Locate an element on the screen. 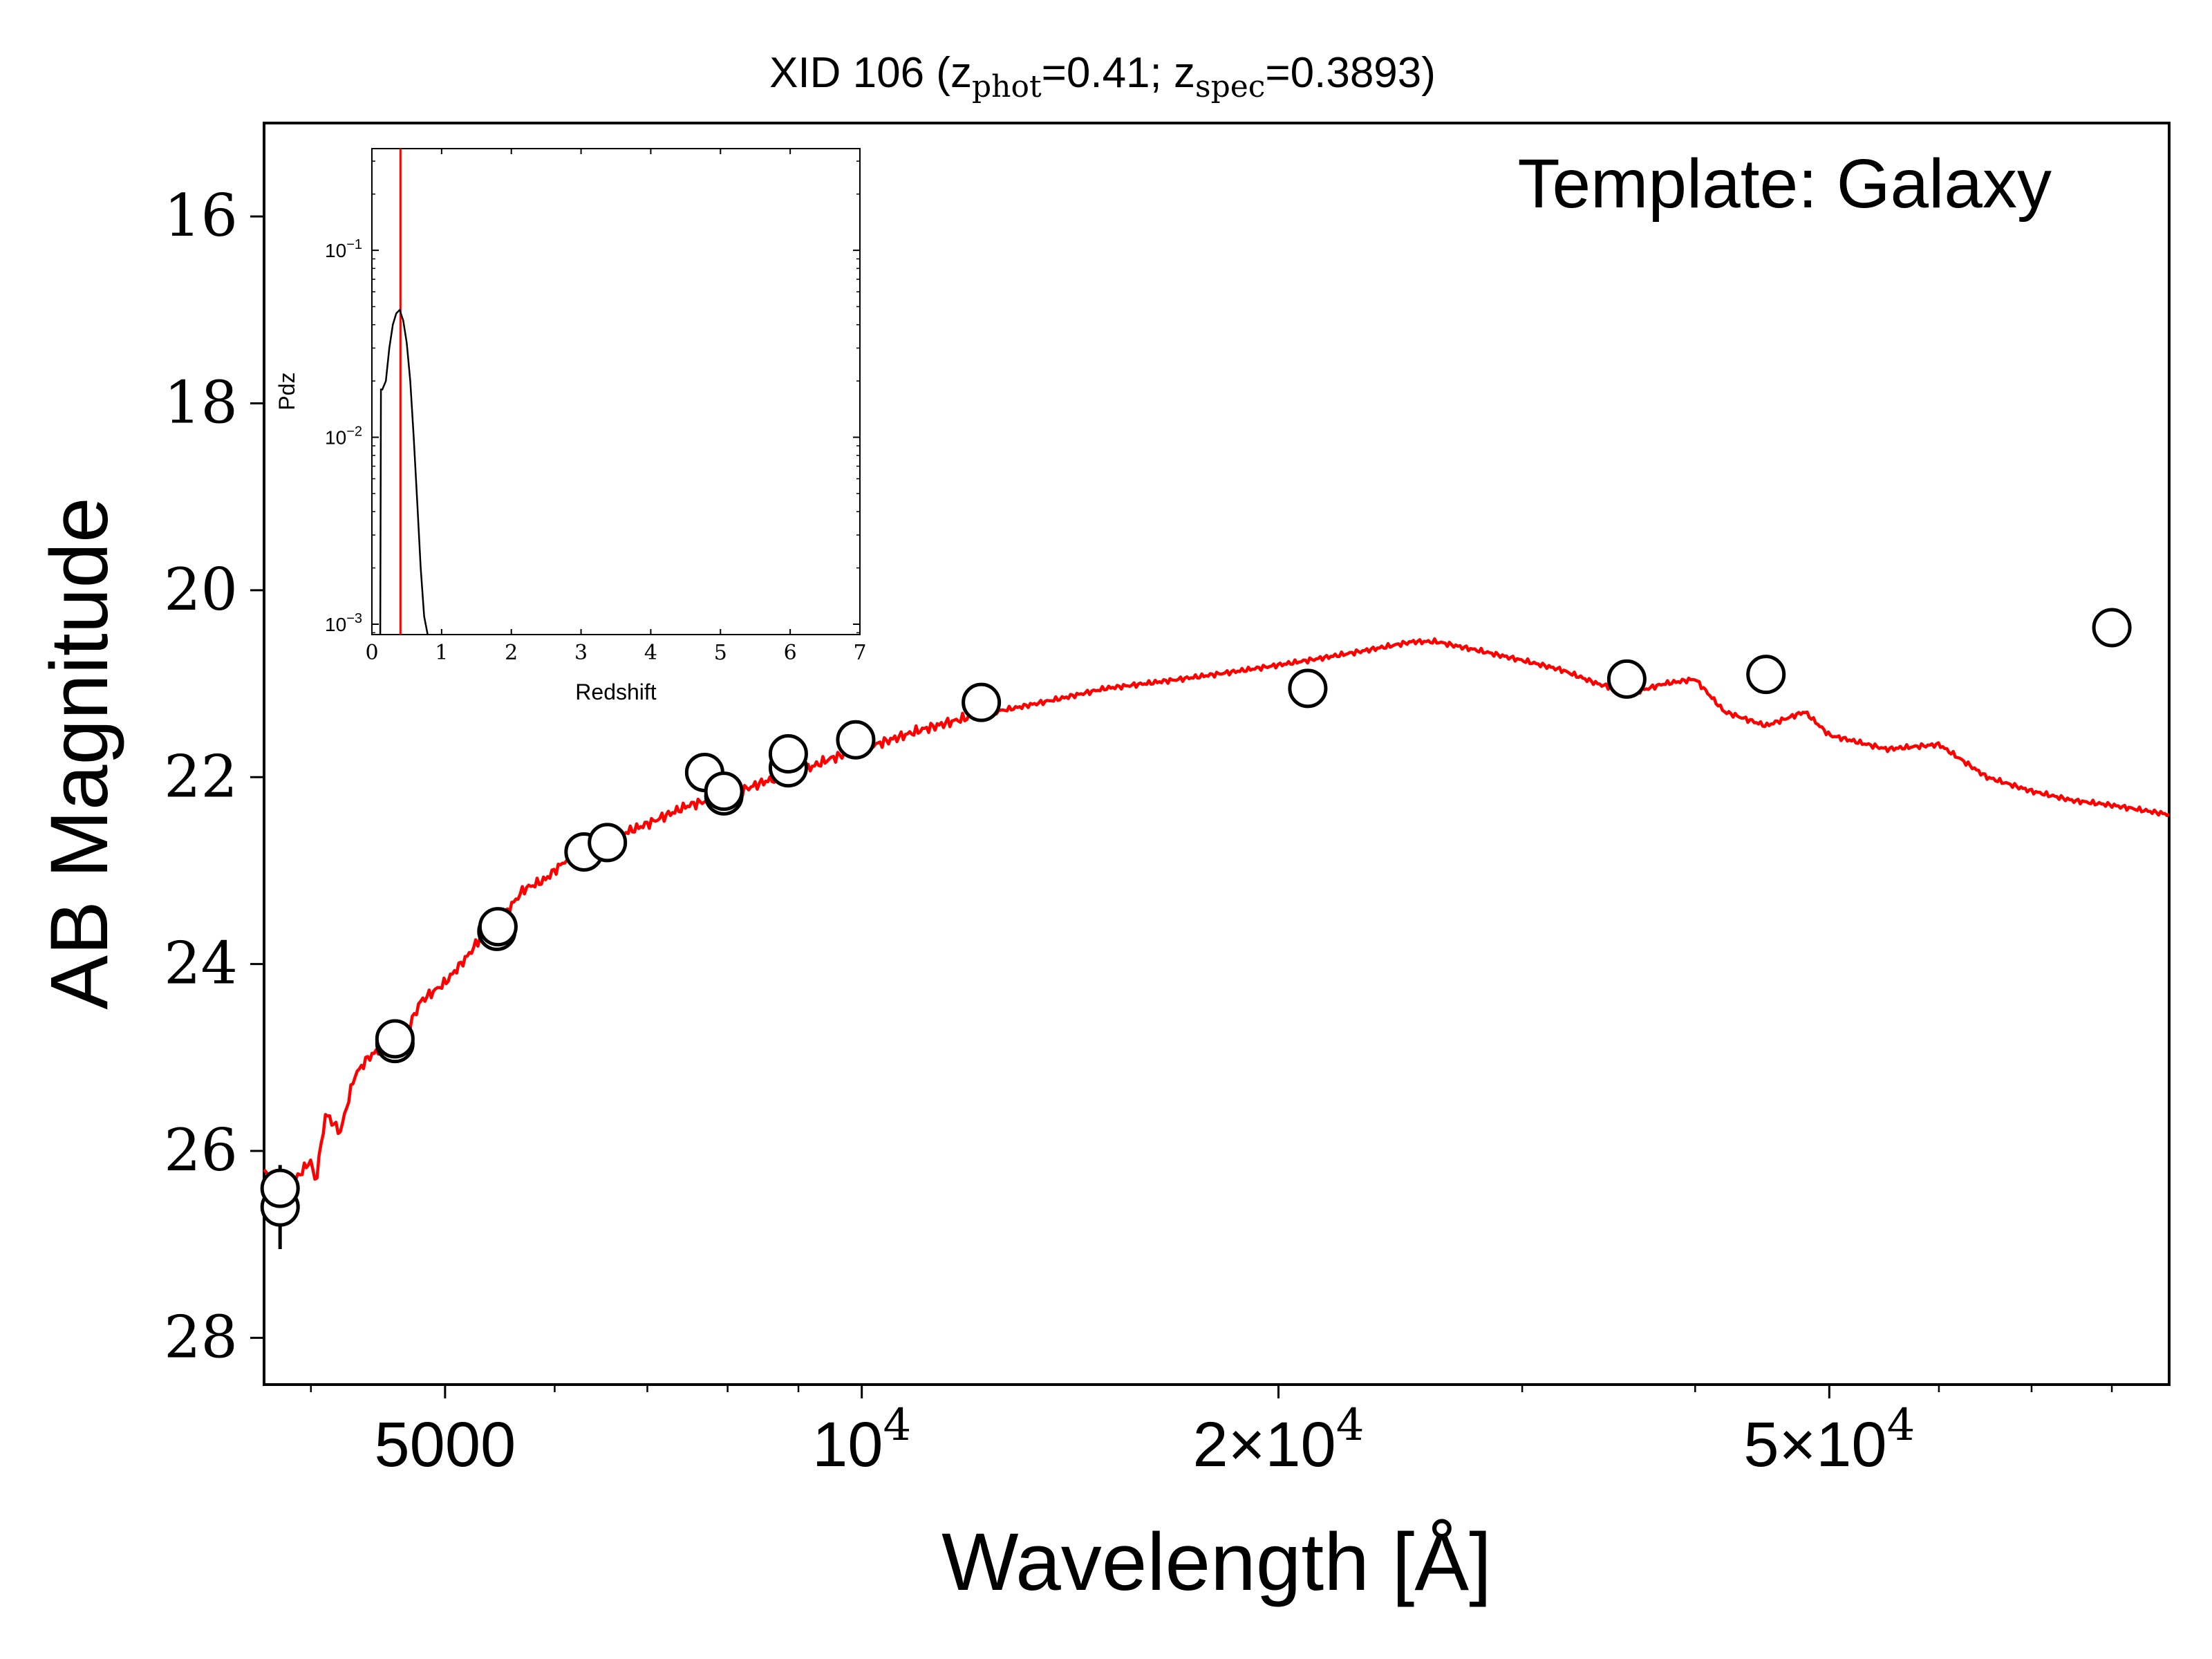 The image size is (2212, 1659). inset-y-label: Pdz is located at coordinates (286, 391).